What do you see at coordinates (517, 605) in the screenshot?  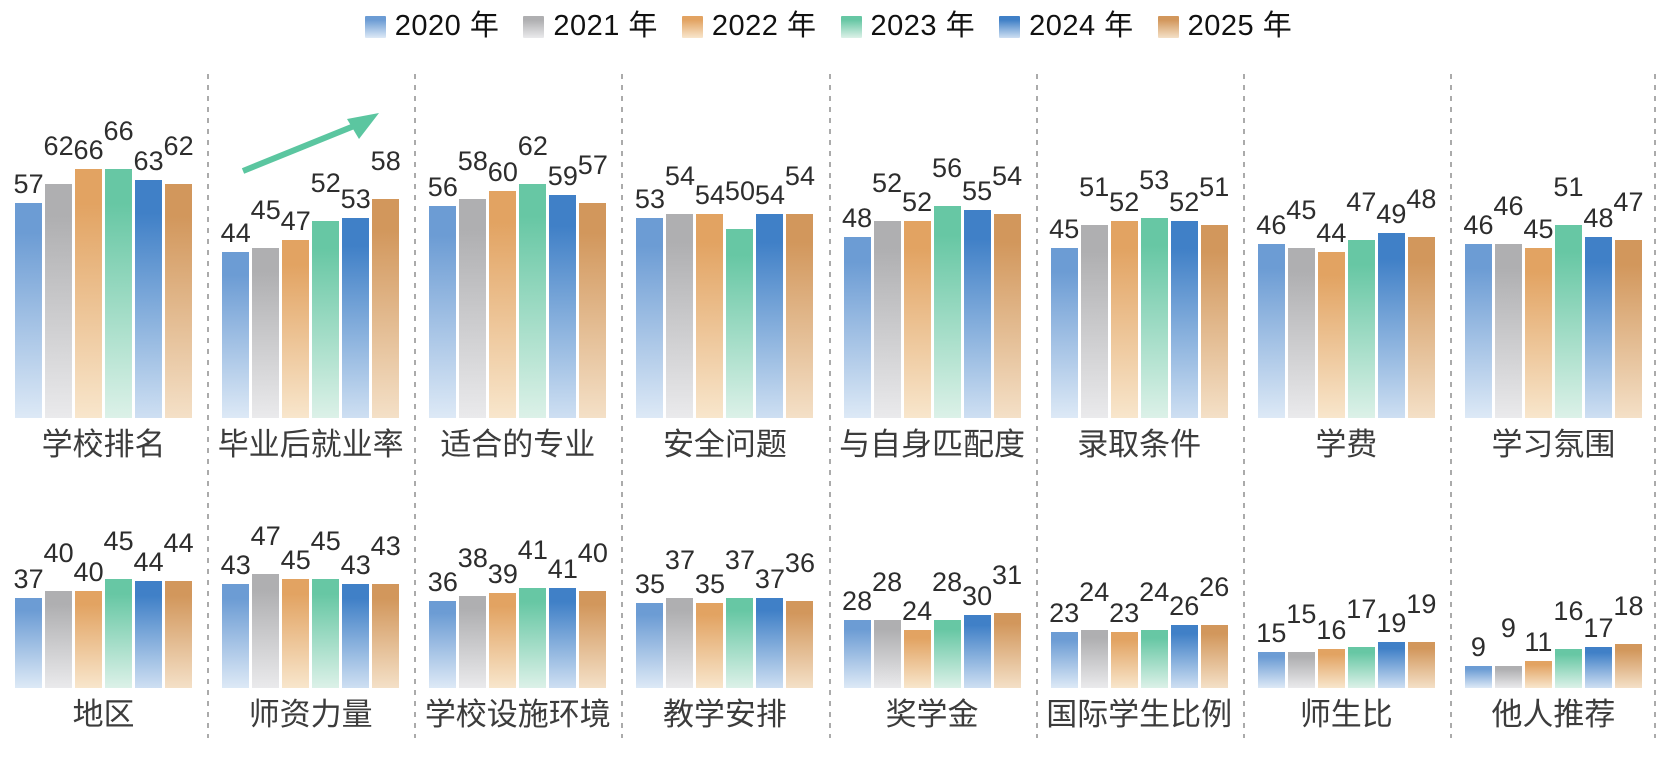 I see `bar-group-学校设施环境: 36 38 39 41 41 40 学校设施环境` at bounding box center [517, 605].